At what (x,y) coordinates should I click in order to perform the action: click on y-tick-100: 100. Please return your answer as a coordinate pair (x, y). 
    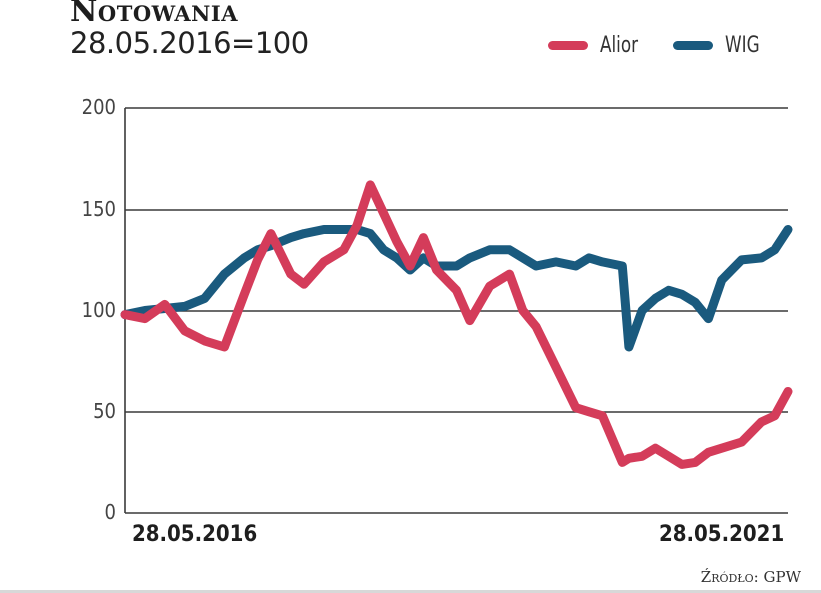
    Looking at the image, I should click on (98, 310).